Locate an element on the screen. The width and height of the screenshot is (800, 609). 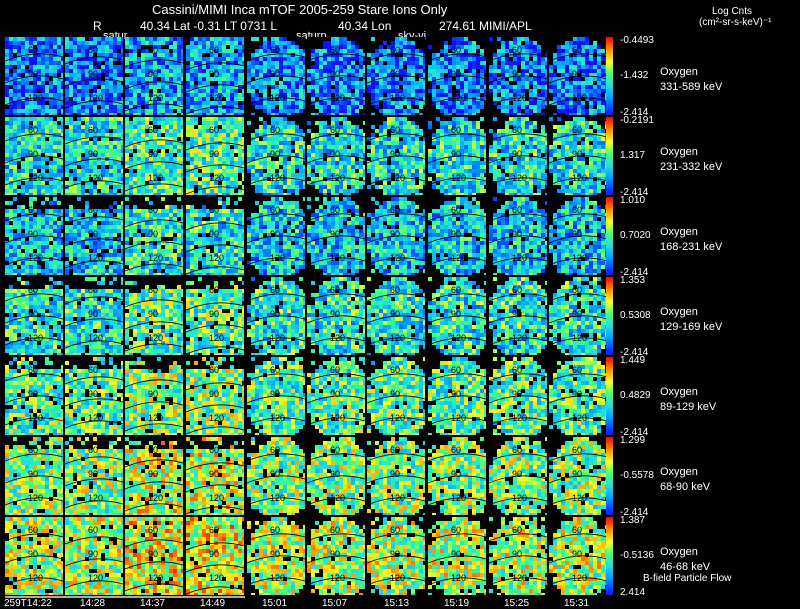
colorbar-min: -2.414 is located at coordinates (634, 272).